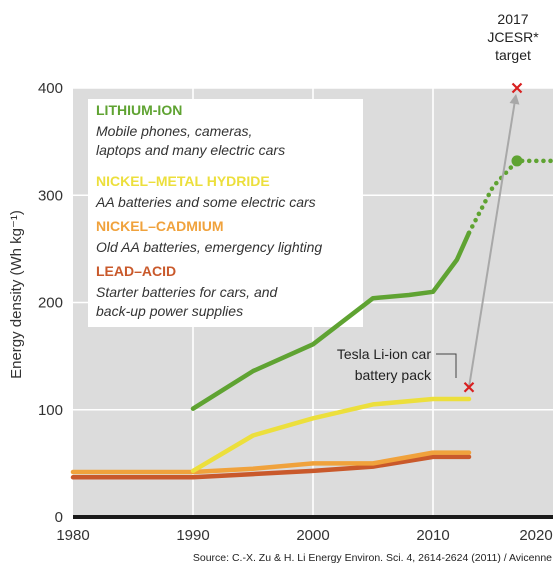  I want to click on legend-description: Mobile phones, cameras,, so click(174, 131).